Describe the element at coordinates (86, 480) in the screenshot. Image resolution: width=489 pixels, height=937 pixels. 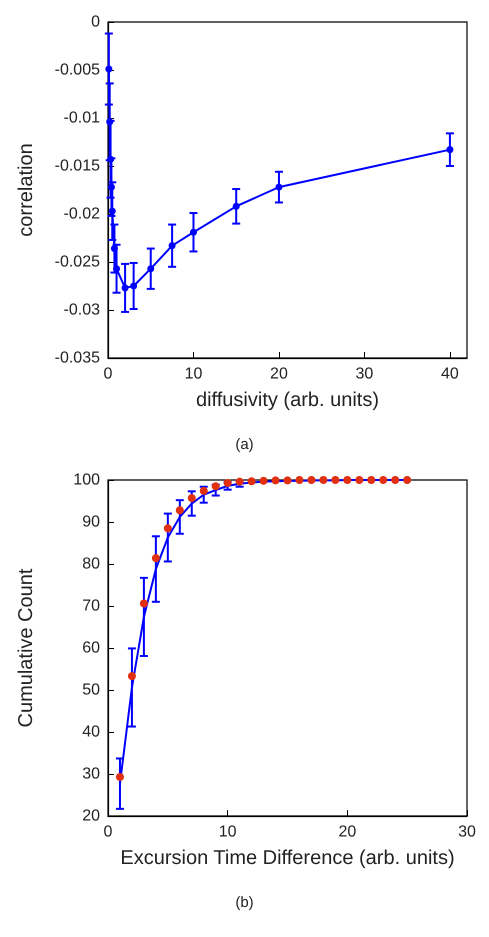
I see `y-tick-label: 100` at that location.